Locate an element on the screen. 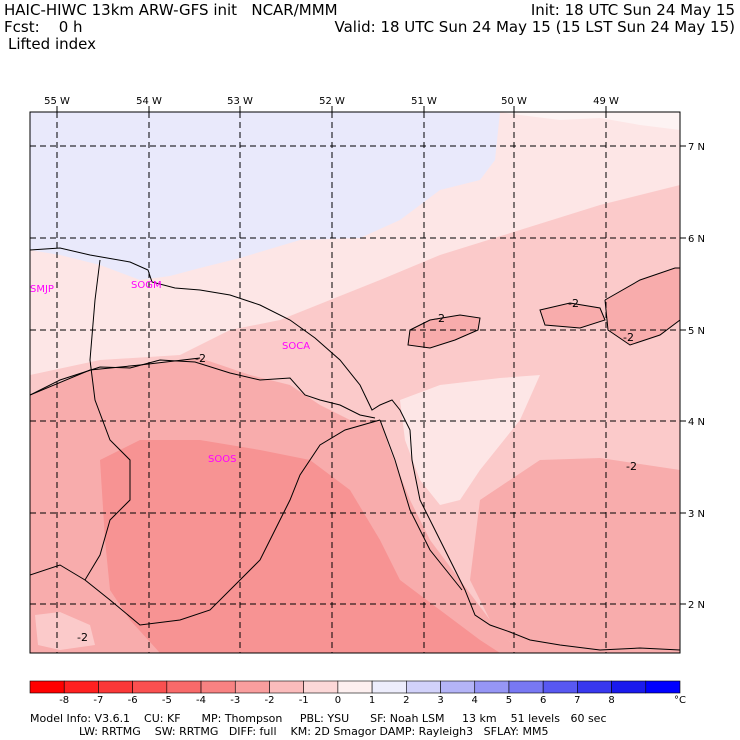  colorbar-tick-label: -2 is located at coordinates (269, 700).